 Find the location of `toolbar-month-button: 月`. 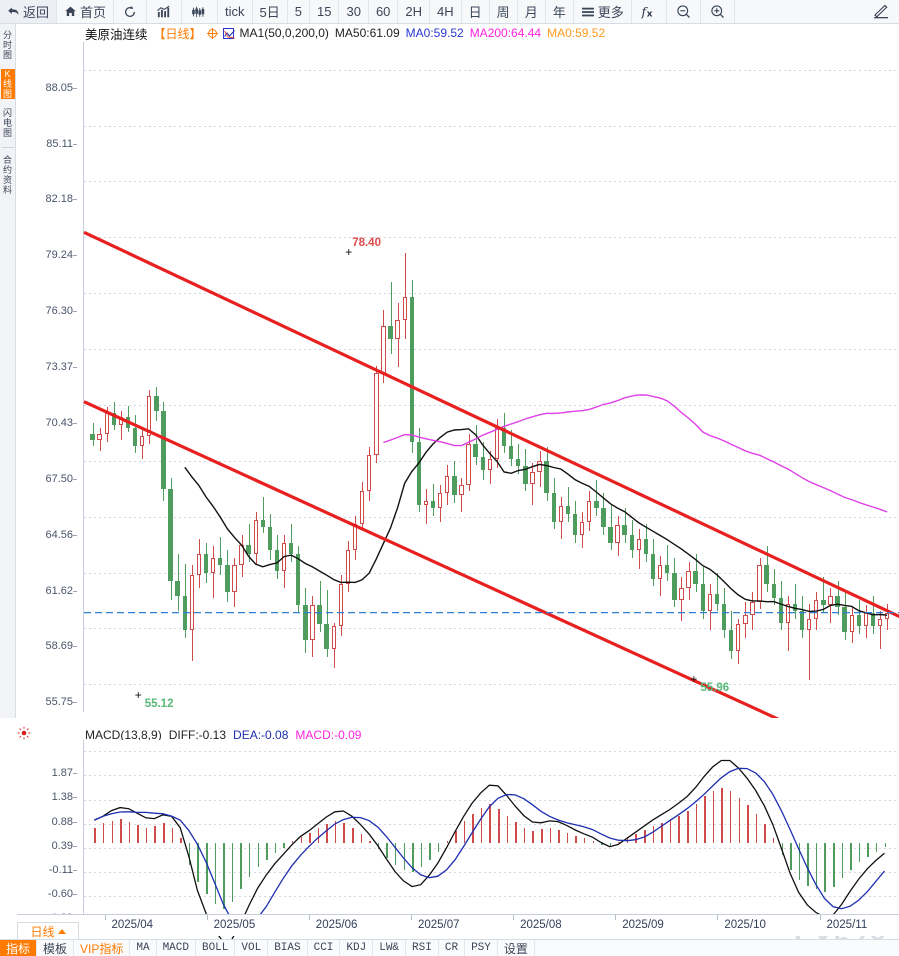

toolbar-month-button: 月 is located at coordinates (532, 11).